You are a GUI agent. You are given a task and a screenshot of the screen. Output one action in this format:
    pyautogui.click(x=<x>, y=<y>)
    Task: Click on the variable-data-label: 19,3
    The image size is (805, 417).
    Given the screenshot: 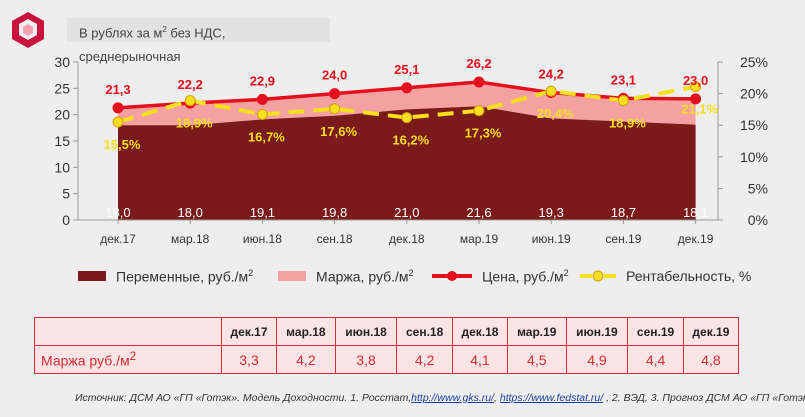 What is the action you would take?
    pyautogui.click(x=551, y=212)
    